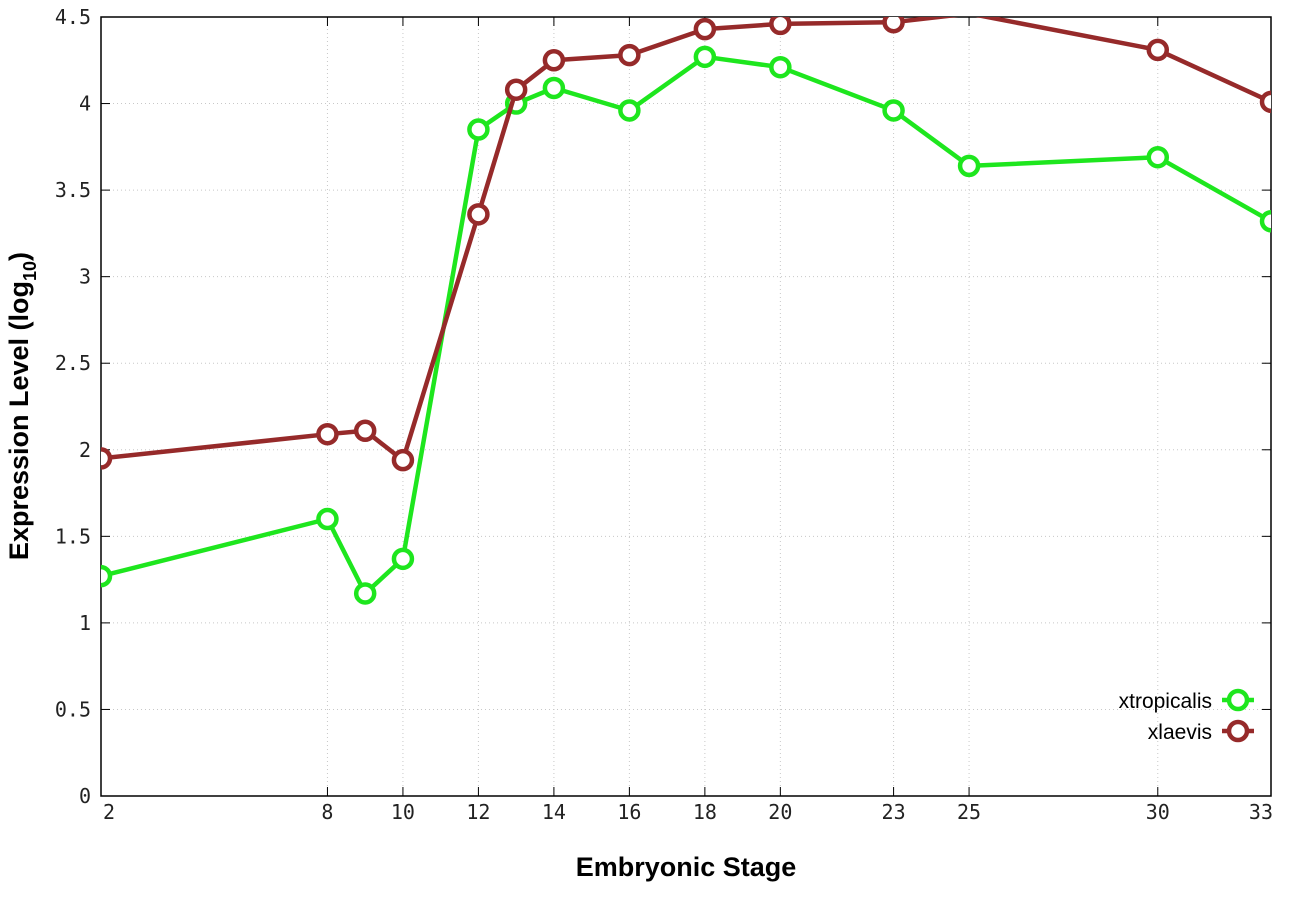 The image size is (1296, 907). Describe the element at coordinates (1180, 732) in the screenshot. I see `legend-label-xlaevis: xlaevis` at that location.